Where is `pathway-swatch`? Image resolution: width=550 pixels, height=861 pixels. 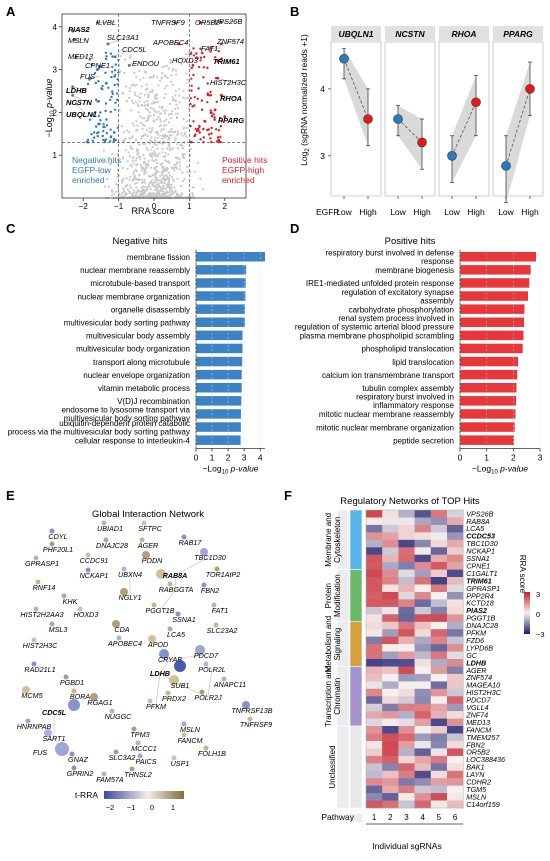 pathway-swatch is located at coordinates (356, 818).